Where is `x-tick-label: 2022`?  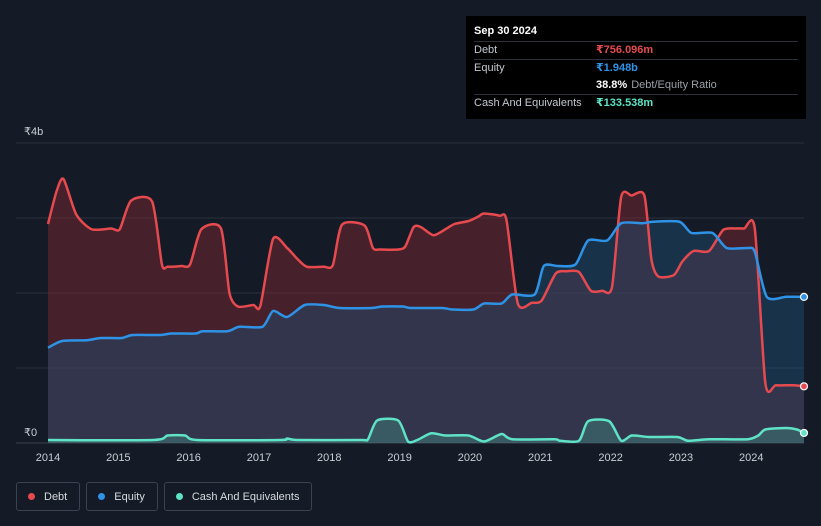
x-tick-label: 2022 is located at coordinates (610, 458).